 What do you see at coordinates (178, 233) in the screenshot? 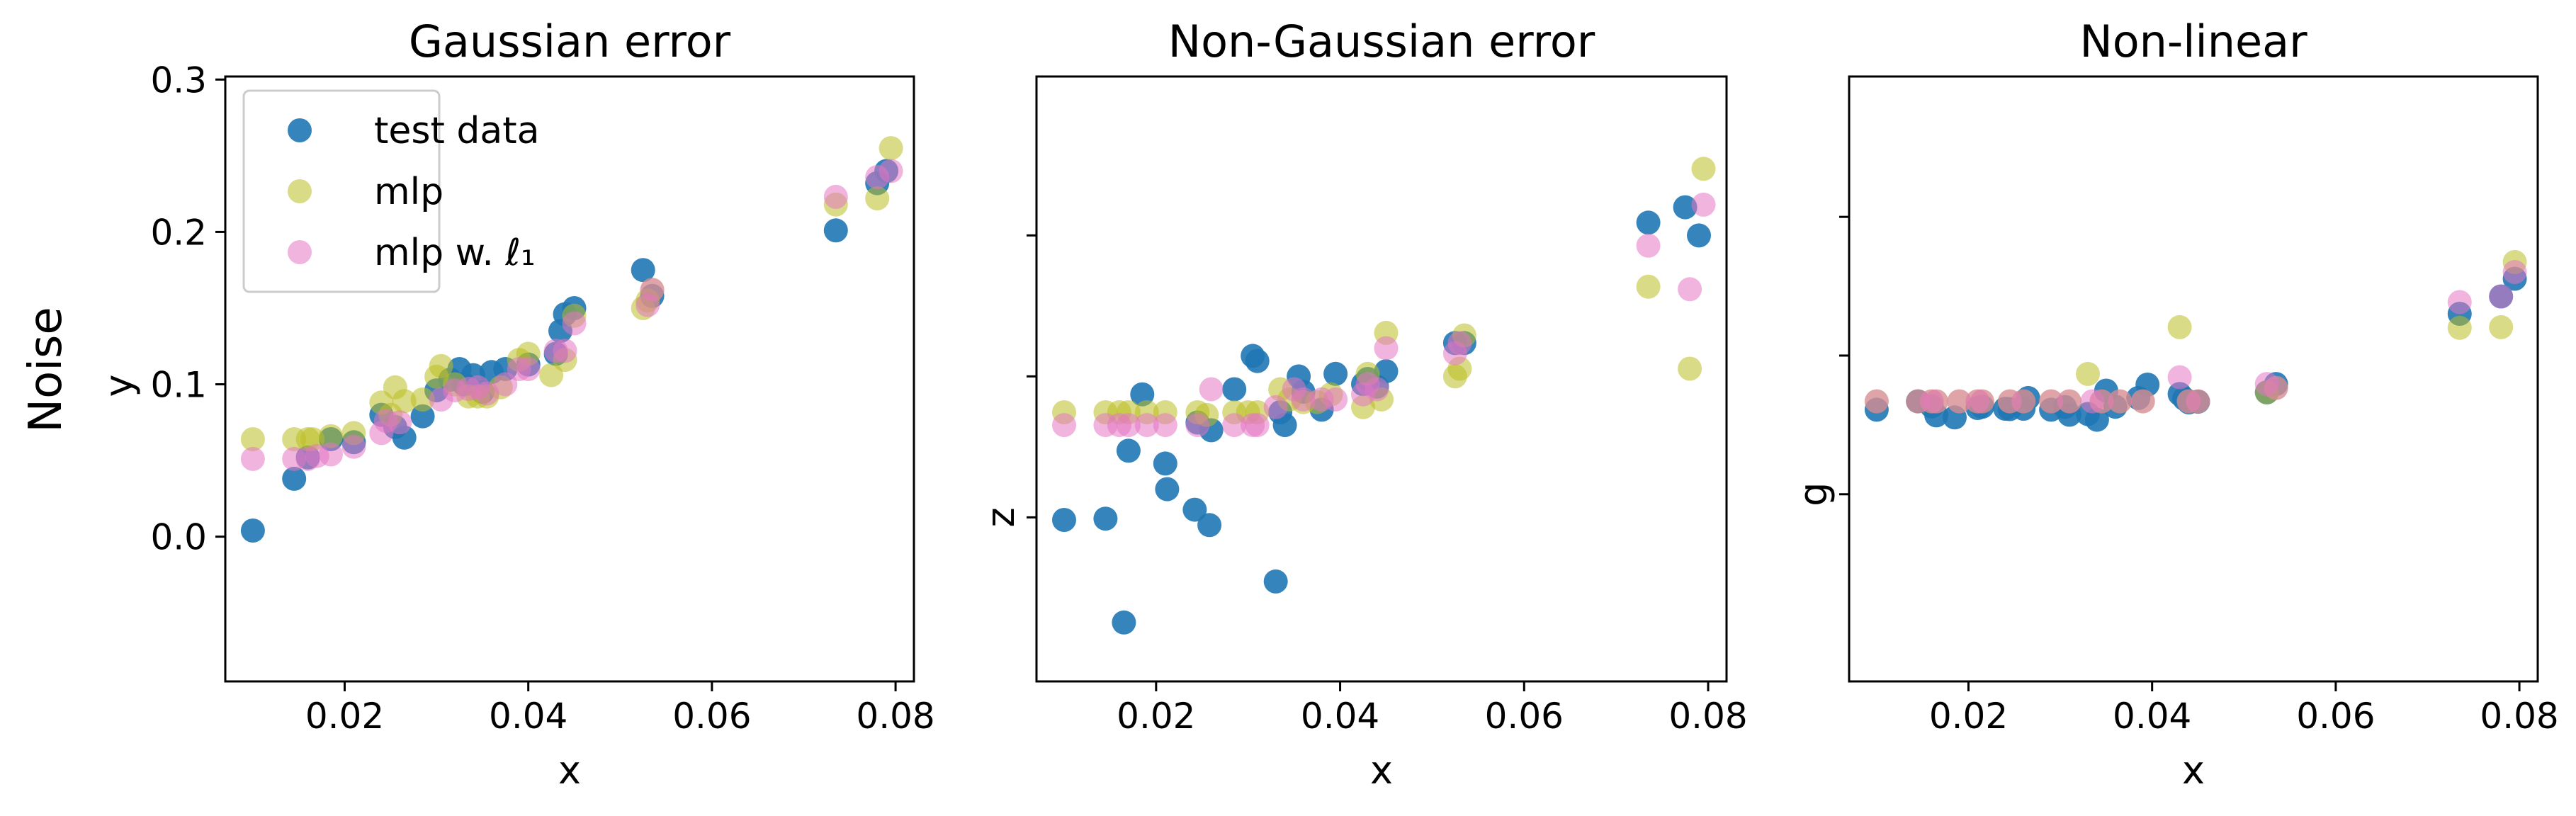
I see `y-tick-label: 0.2` at bounding box center [178, 233].